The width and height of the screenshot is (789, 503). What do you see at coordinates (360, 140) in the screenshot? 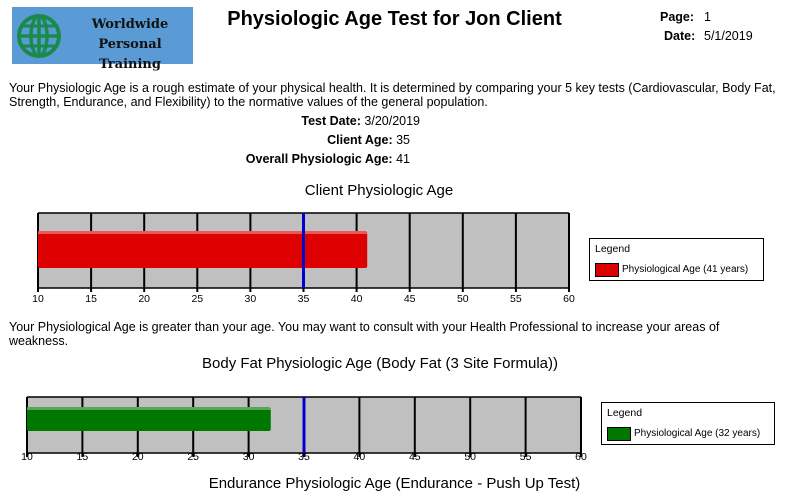
I see `client-age-label: Client Age:` at bounding box center [360, 140].